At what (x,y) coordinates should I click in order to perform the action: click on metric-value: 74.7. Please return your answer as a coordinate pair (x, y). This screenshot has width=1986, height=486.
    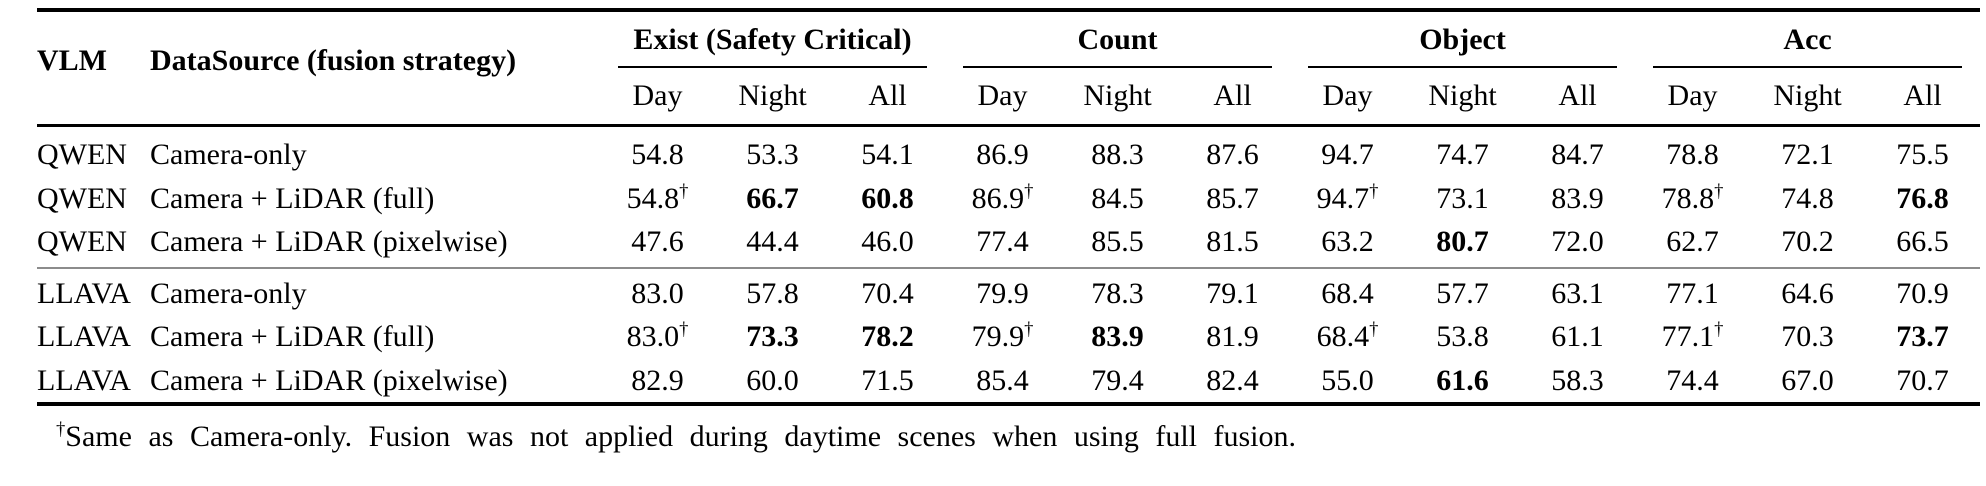
    Looking at the image, I should click on (1462, 154).